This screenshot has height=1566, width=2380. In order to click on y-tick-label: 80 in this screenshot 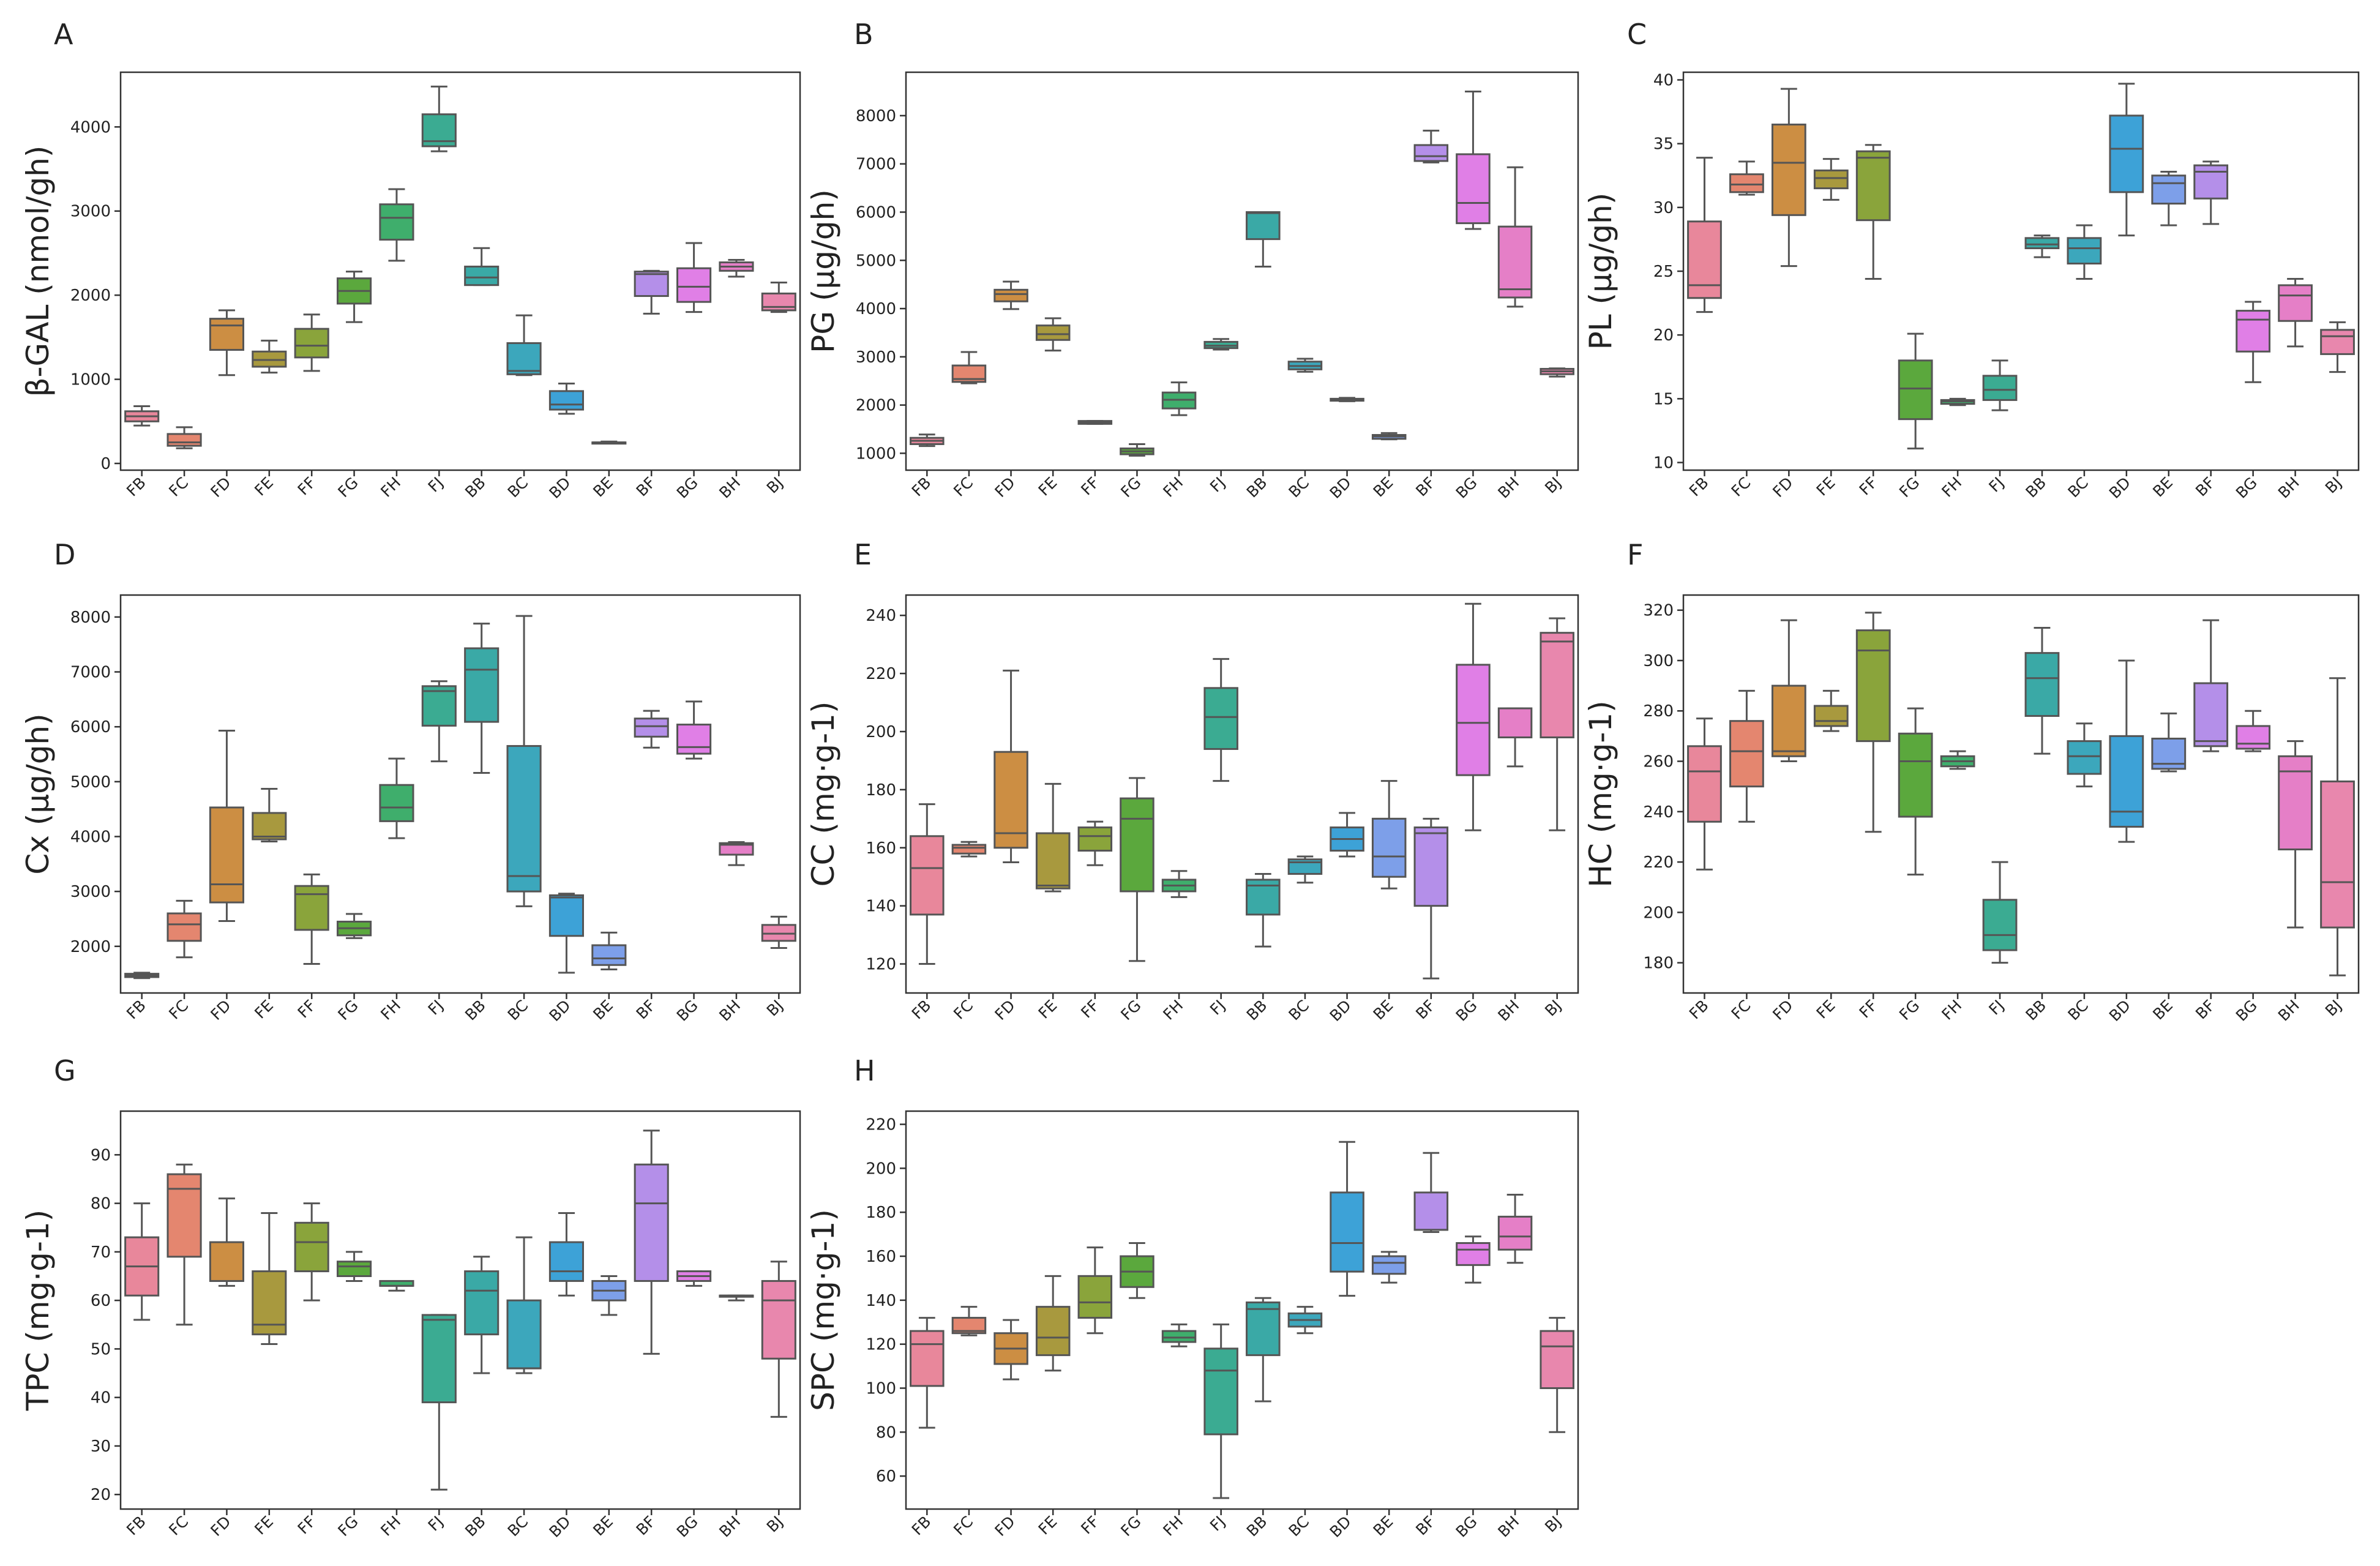, I will do `click(101, 1204)`.